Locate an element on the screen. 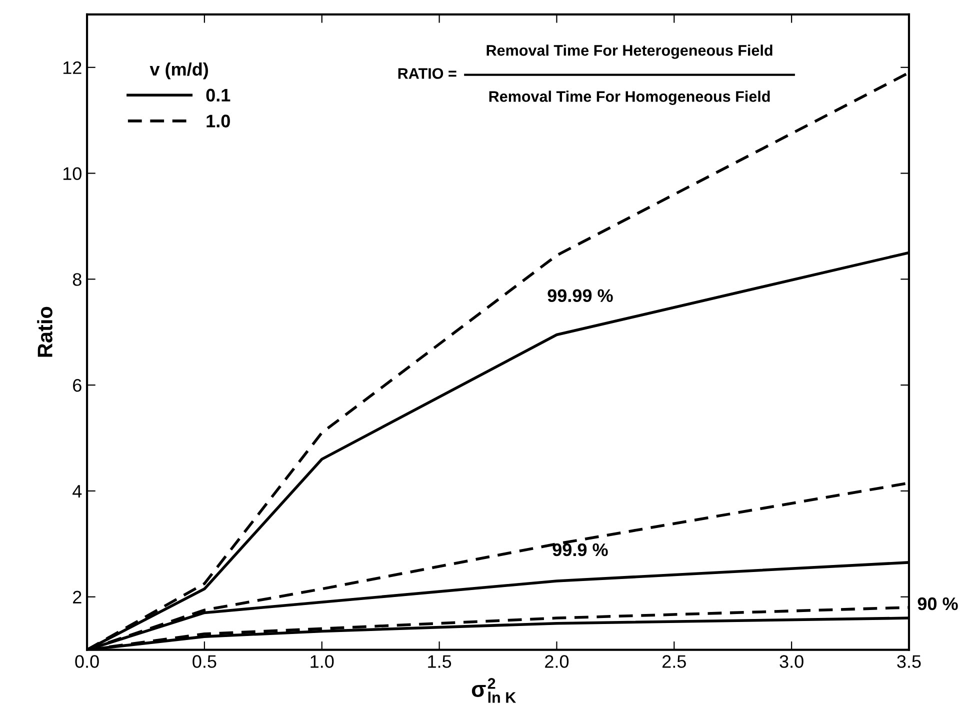 This screenshot has height=722, width=967. annotation: Removal Time For Heterogeneous Field is located at coordinates (629, 51).